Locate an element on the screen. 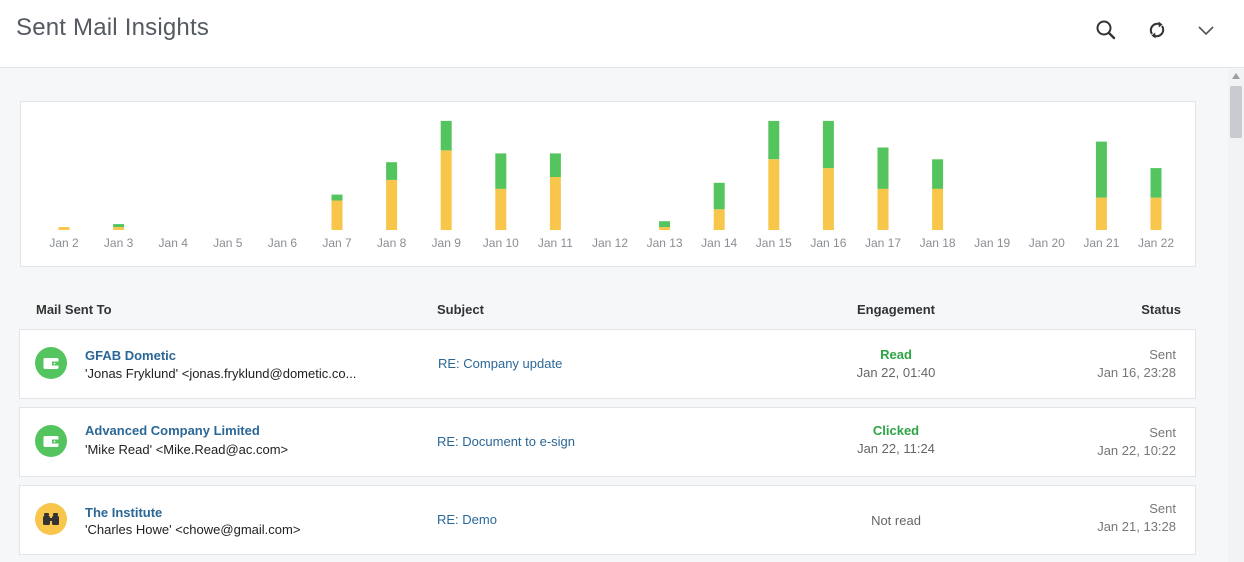  x-tick-label: Jan 16 is located at coordinates (828, 243).